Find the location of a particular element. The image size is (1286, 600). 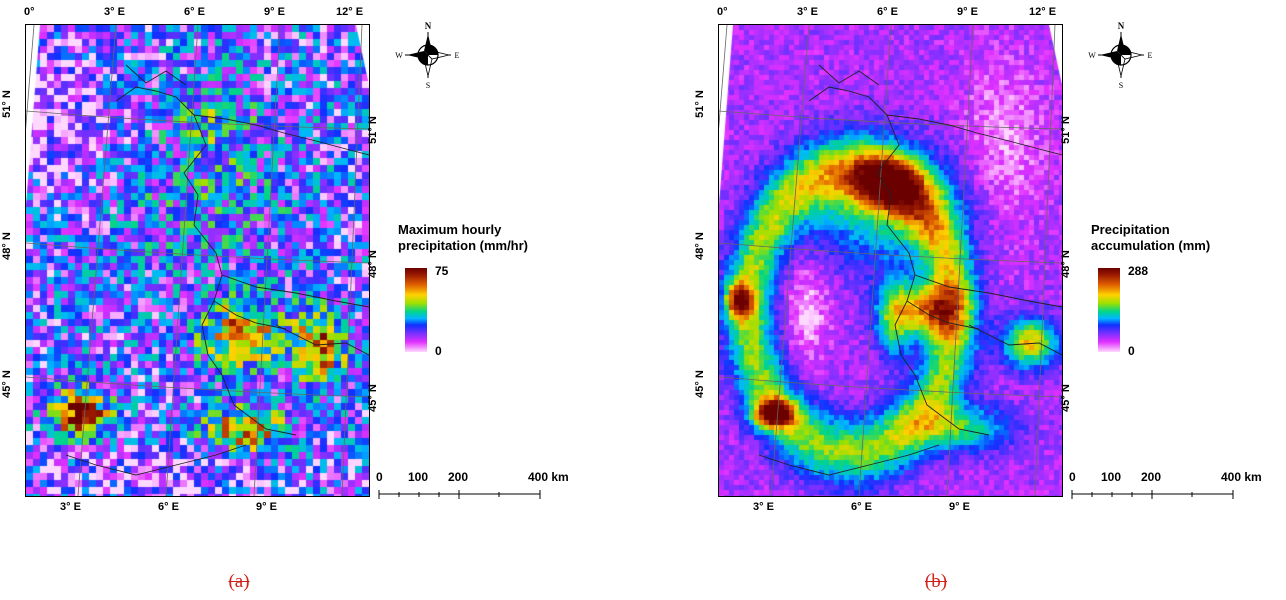

legend-title-line1: Maximum hourly is located at coordinates (450, 229).